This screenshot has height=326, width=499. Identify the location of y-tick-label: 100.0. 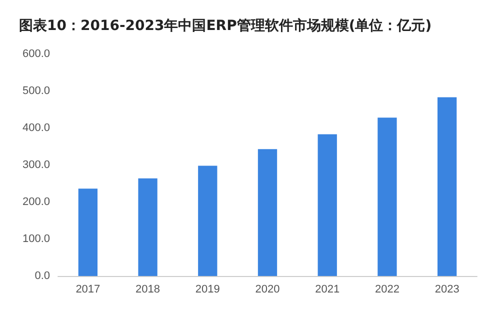
(36, 239).